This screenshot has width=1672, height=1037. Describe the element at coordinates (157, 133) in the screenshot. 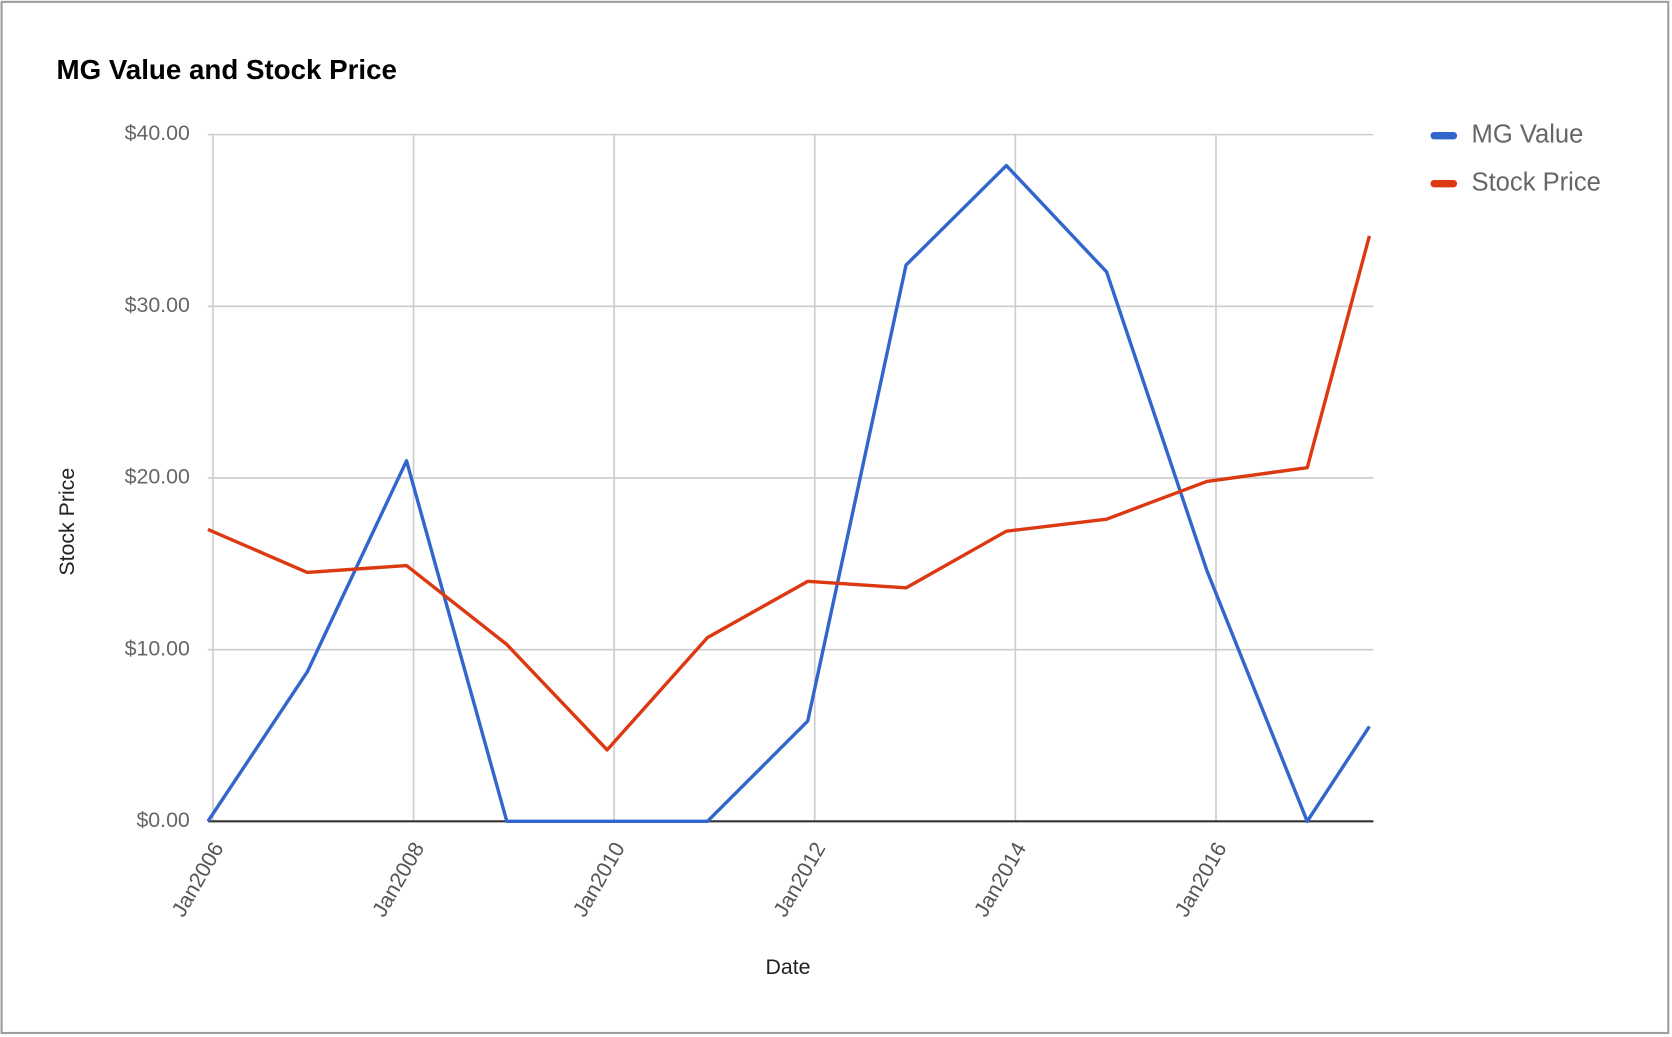

I see `y-tick-label: $40.00` at that location.